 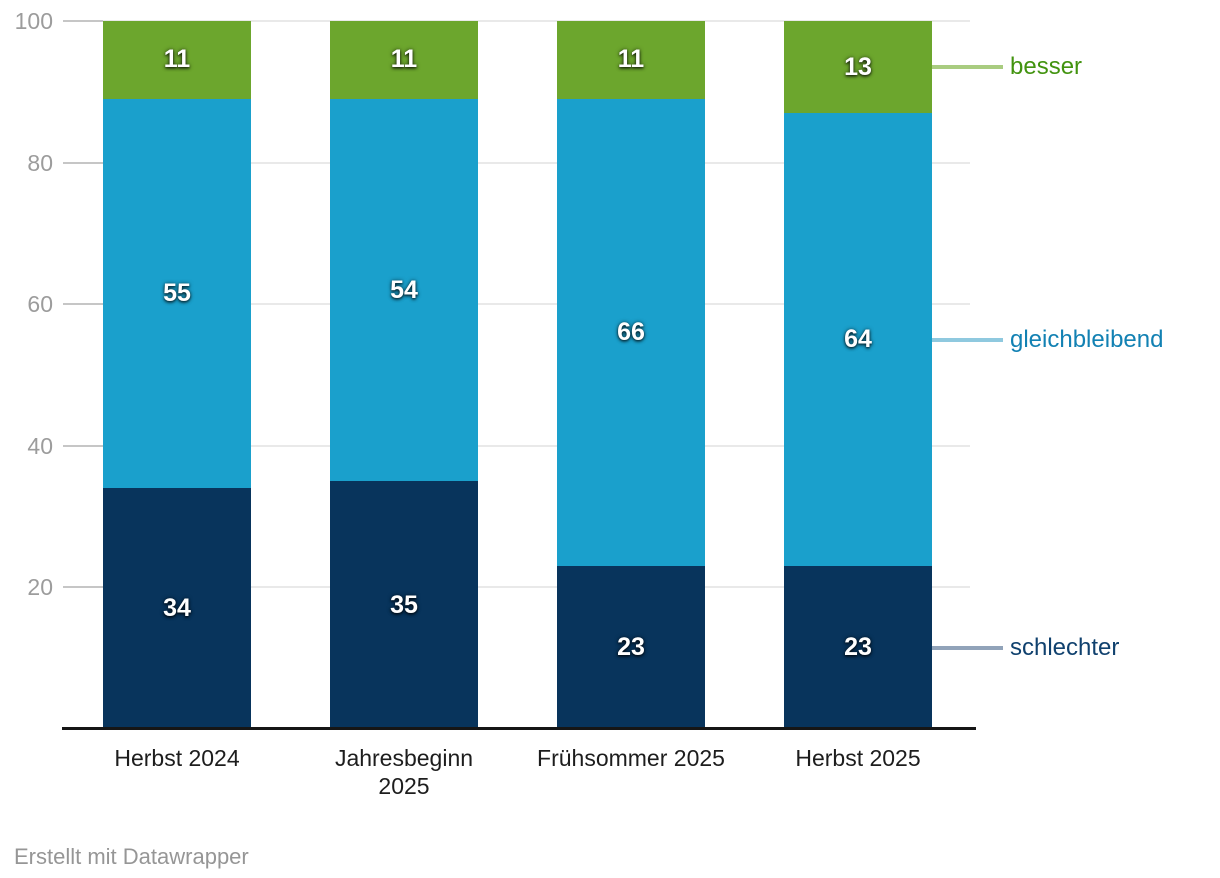 What do you see at coordinates (40, 587) in the screenshot?
I see `y-tick-label: 20` at bounding box center [40, 587].